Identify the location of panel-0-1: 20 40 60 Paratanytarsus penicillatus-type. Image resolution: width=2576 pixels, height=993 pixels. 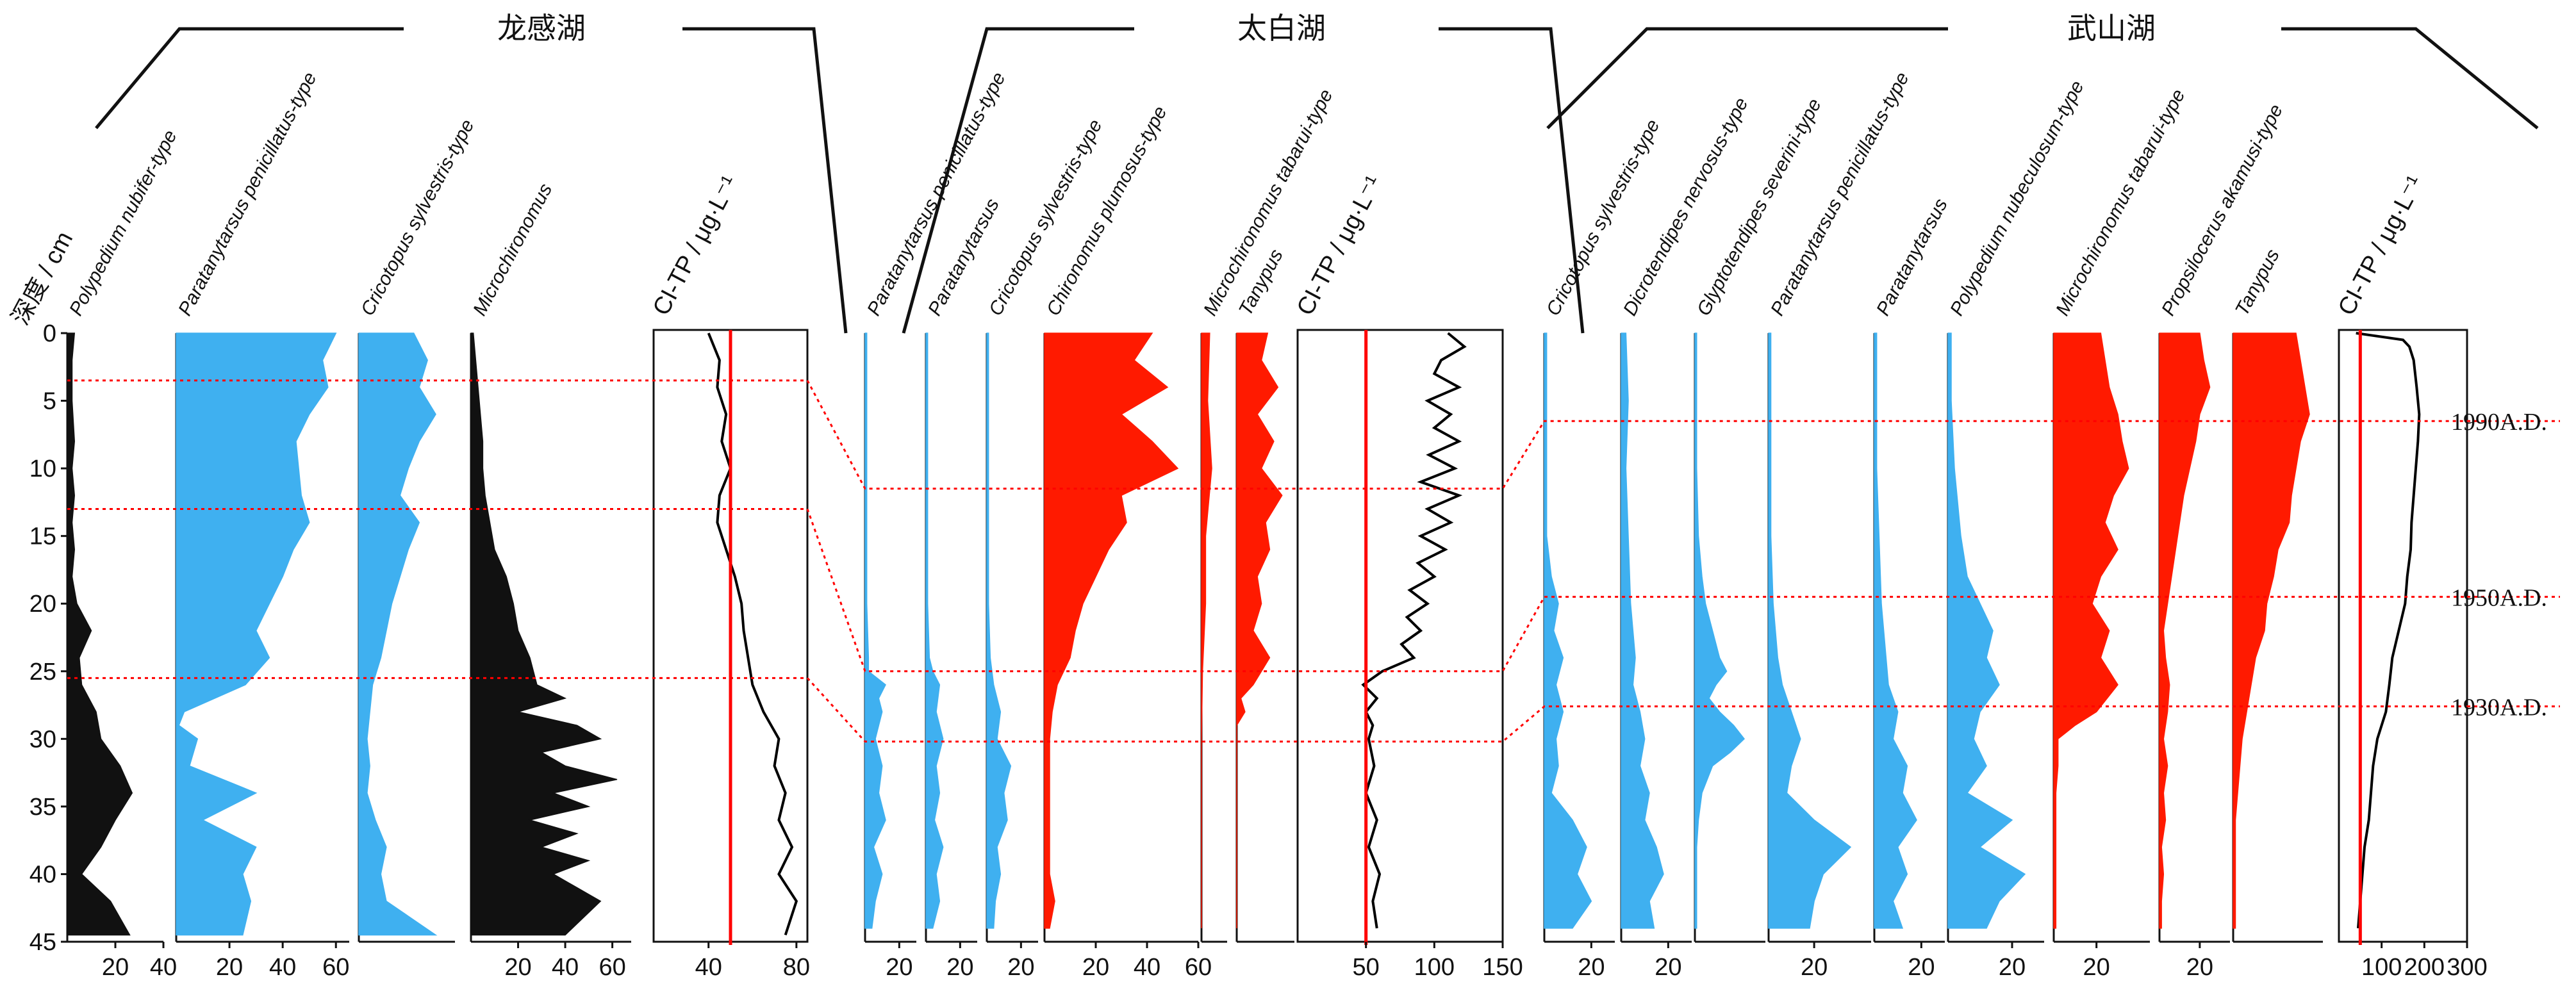
(261, 525).